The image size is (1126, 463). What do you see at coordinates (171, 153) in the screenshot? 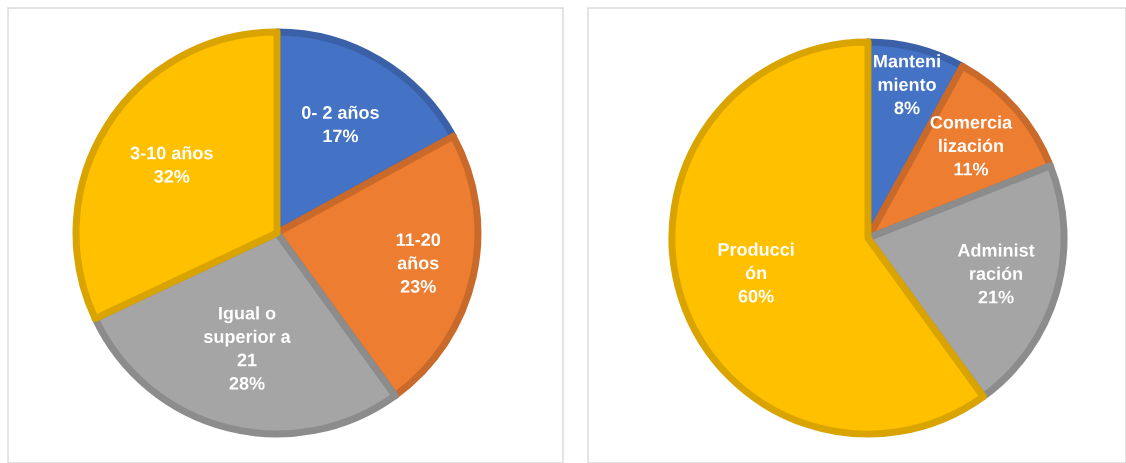
I see `slice-label: 3-10 años` at bounding box center [171, 153].